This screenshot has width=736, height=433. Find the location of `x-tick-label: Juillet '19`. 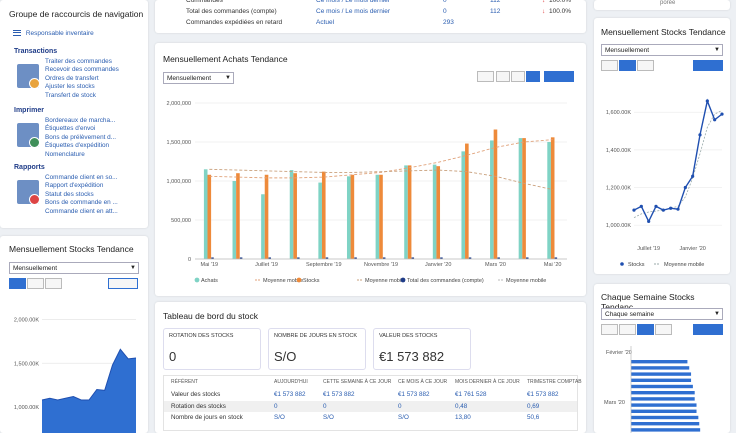

x-tick-label: Juillet '19 is located at coordinates (266, 265).